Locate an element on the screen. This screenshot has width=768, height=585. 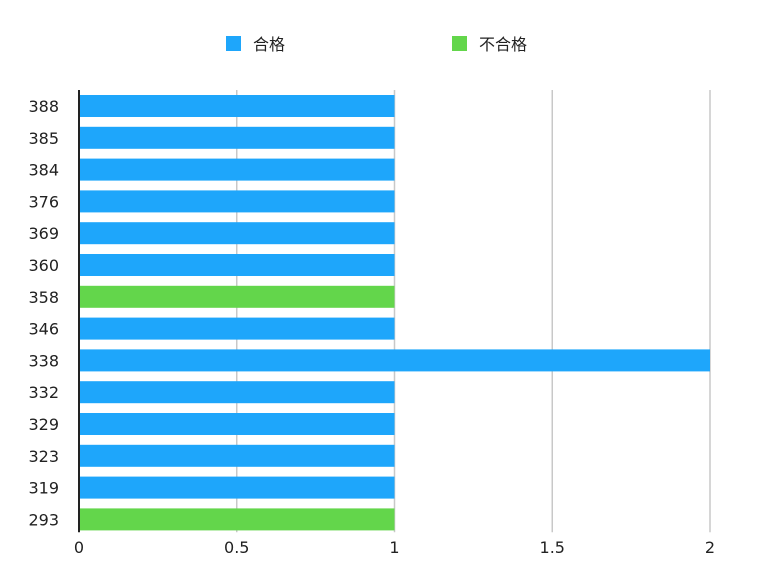
legend-swatch-pass is located at coordinates (233, 43).